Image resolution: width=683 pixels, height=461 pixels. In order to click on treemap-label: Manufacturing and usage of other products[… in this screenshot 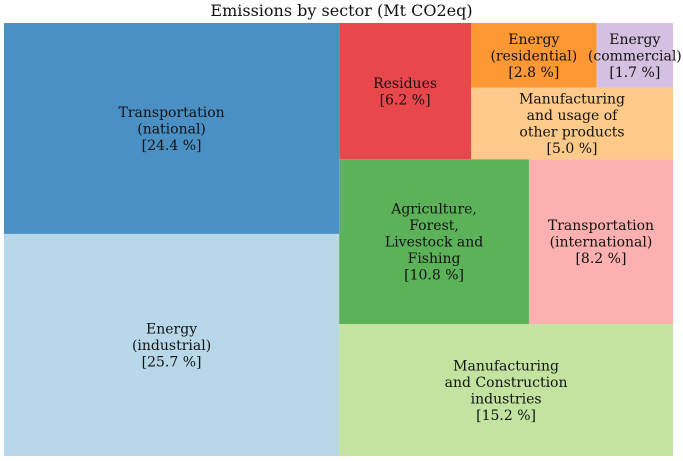, I will do `click(572, 125)`.